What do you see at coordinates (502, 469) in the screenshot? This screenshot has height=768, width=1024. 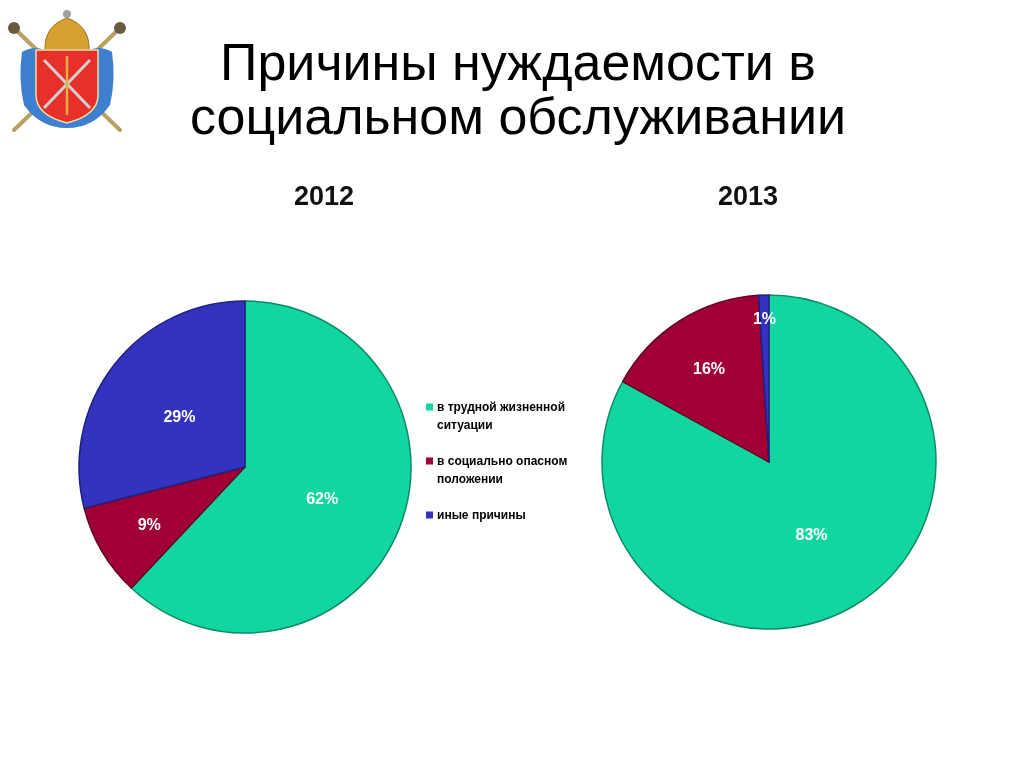 I see `legend-label: в социально опасном положении` at bounding box center [502, 469].